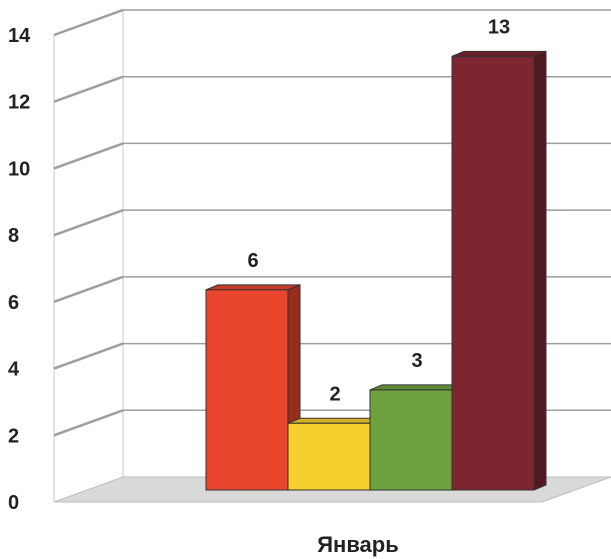  Describe the element at coordinates (13, 436) in the screenshot. I see `y-tick-label: 2` at that location.